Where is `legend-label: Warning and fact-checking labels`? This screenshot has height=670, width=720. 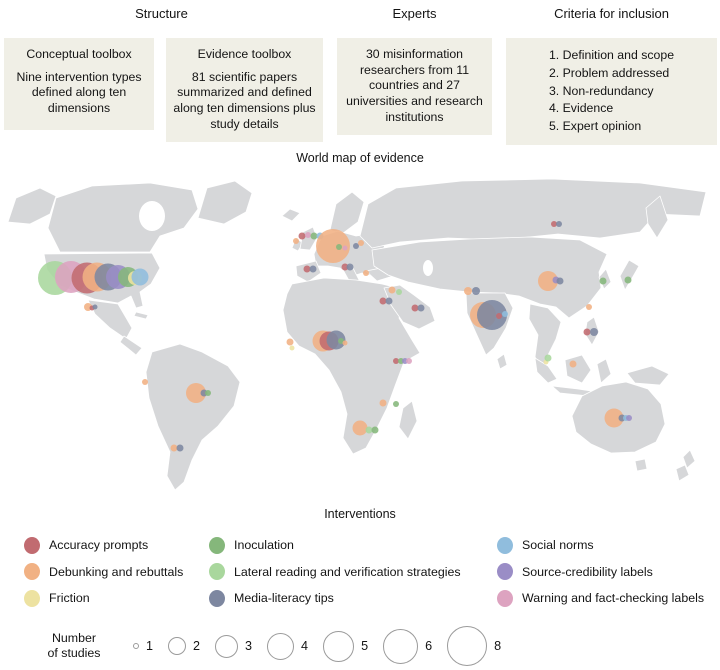
legend-label: Warning and fact-checking labels is located at coordinates (613, 598).